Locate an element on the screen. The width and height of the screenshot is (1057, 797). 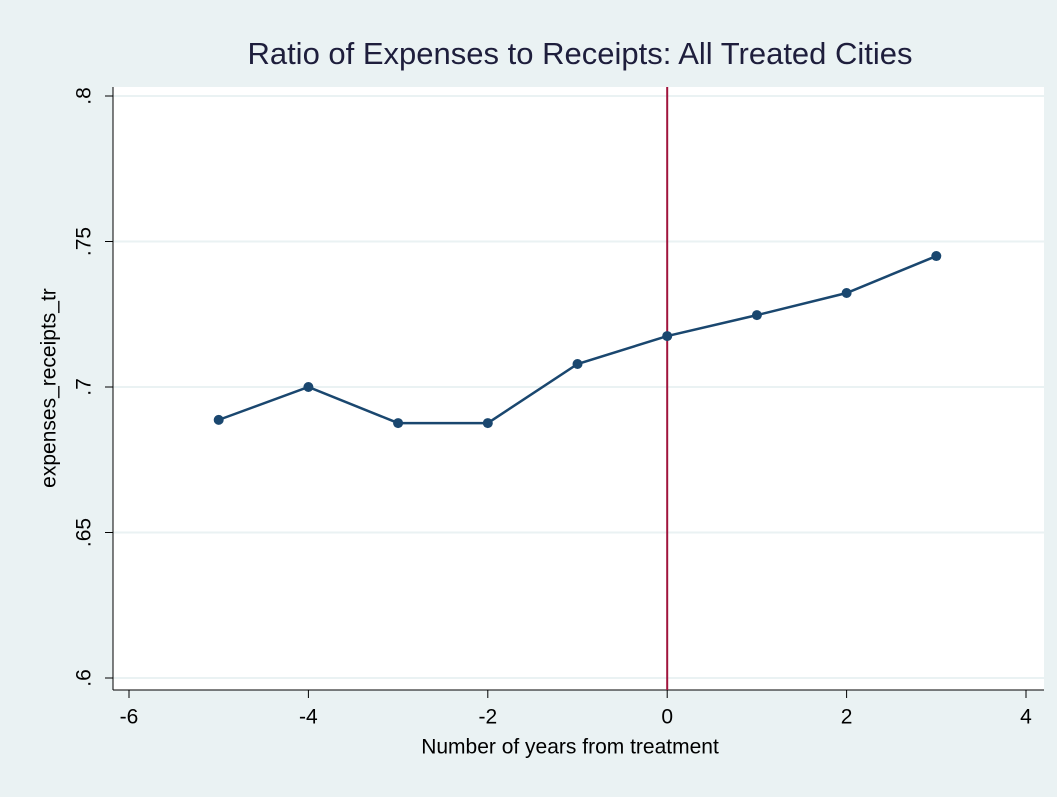
y-tick-label: .65 is located at coordinates (84, 532).